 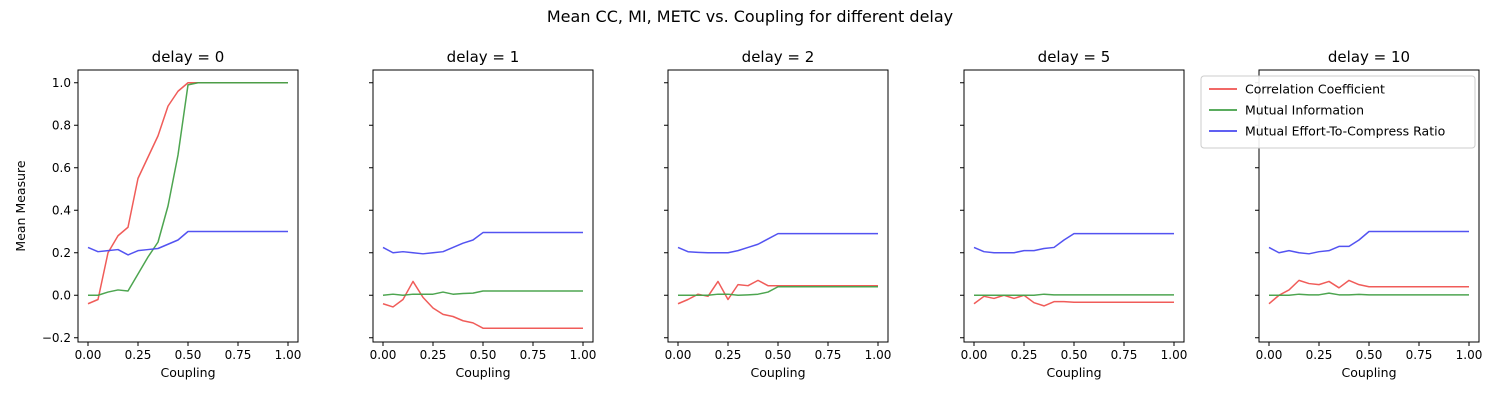 I want to click on panel-1: delay = 1 0.00 0.25 0.50 0.75 1.00 Coupling, so click(x=482, y=214).